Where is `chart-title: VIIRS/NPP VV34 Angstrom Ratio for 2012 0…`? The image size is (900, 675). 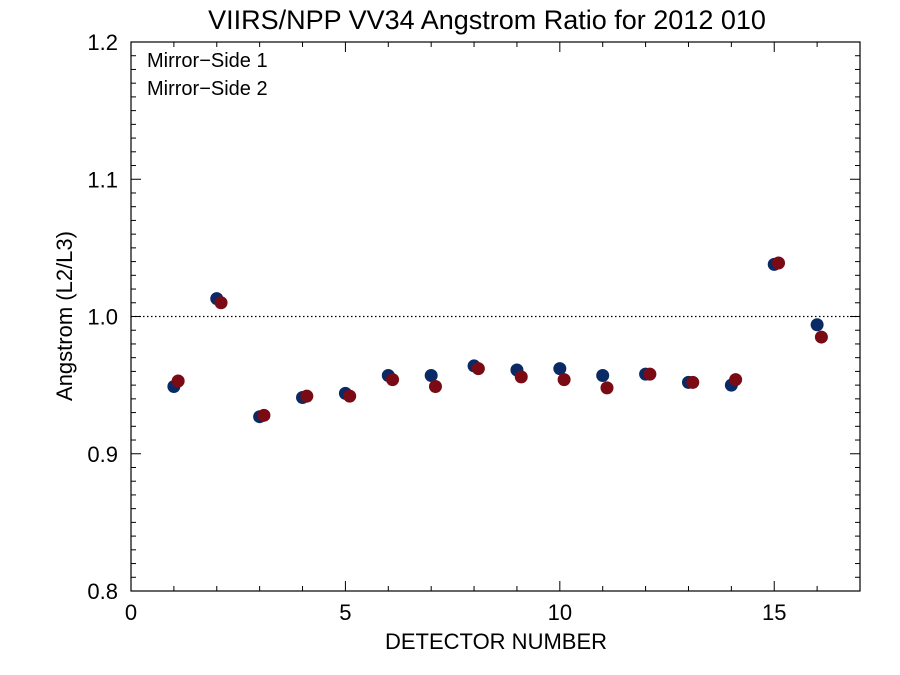 chart-title: VIIRS/NPP VV34 Angstrom Ratio for 2012 0… is located at coordinates (487, 20).